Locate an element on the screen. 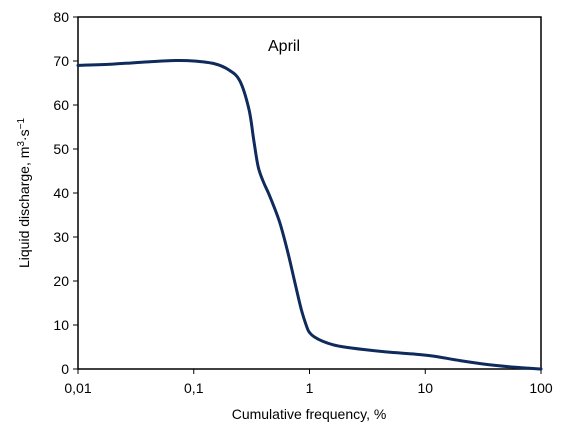 Image resolution: width=563 pixels, height=432 pixels. y-axis-title-main: Liquid discharge, m is located at coordinates (24, 207).